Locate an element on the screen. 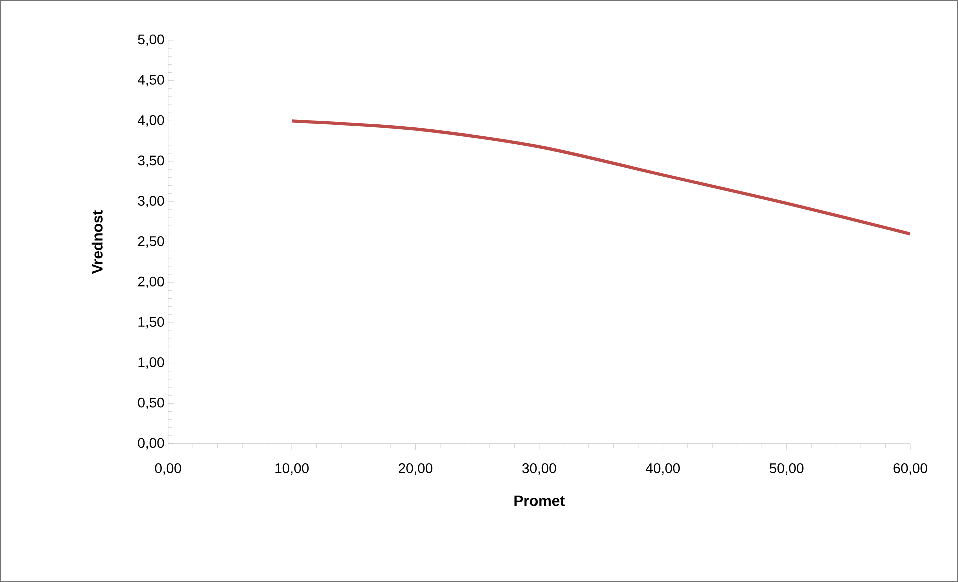  y-axis-title: Vrednost is located at coordinates (97, 242).